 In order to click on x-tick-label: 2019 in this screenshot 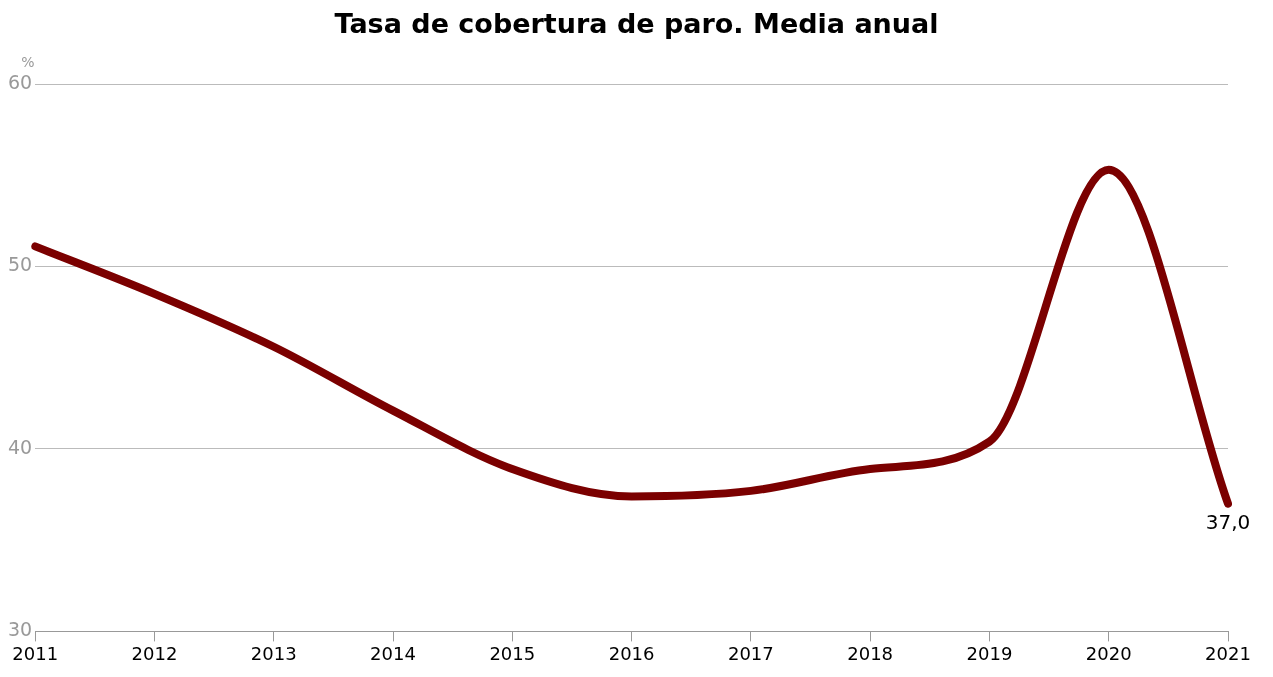, I will do `click(989, 653)`.